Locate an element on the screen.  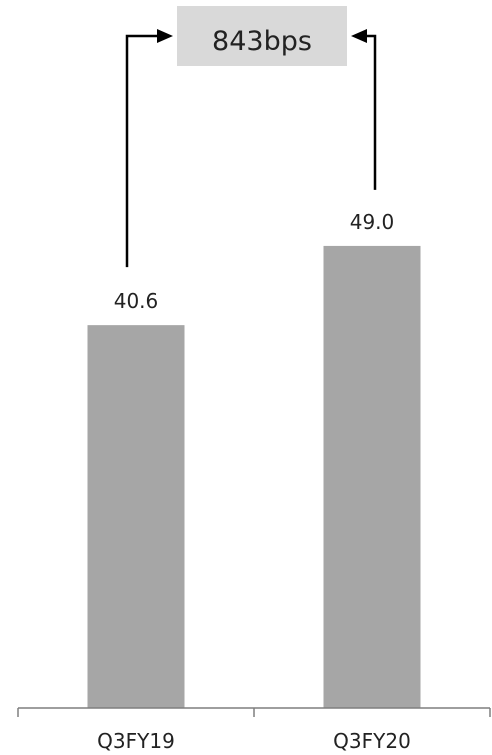
category-label: Q3FY19 is located at coordinates (136, 741).